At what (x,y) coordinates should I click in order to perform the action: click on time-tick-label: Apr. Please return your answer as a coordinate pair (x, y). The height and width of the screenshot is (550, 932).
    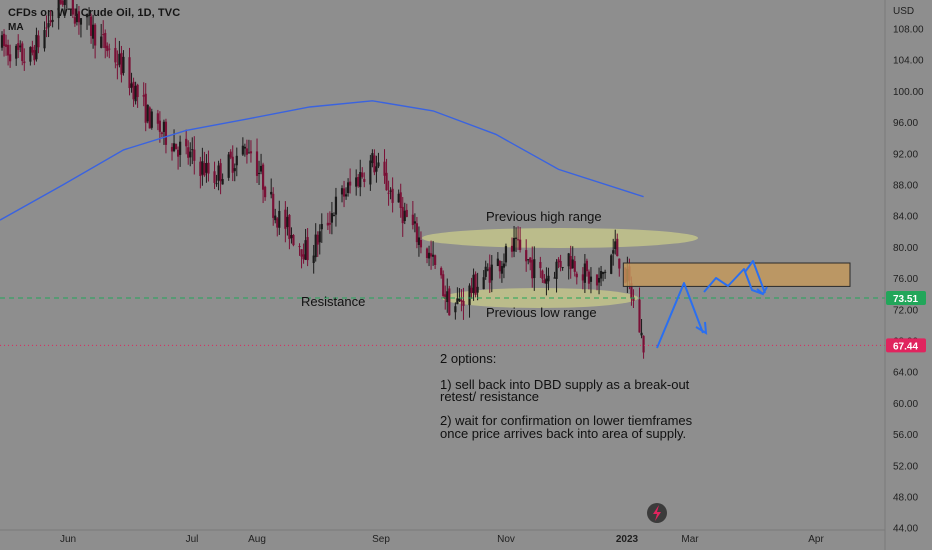
    Looking at the image, I should click on (816, 539).